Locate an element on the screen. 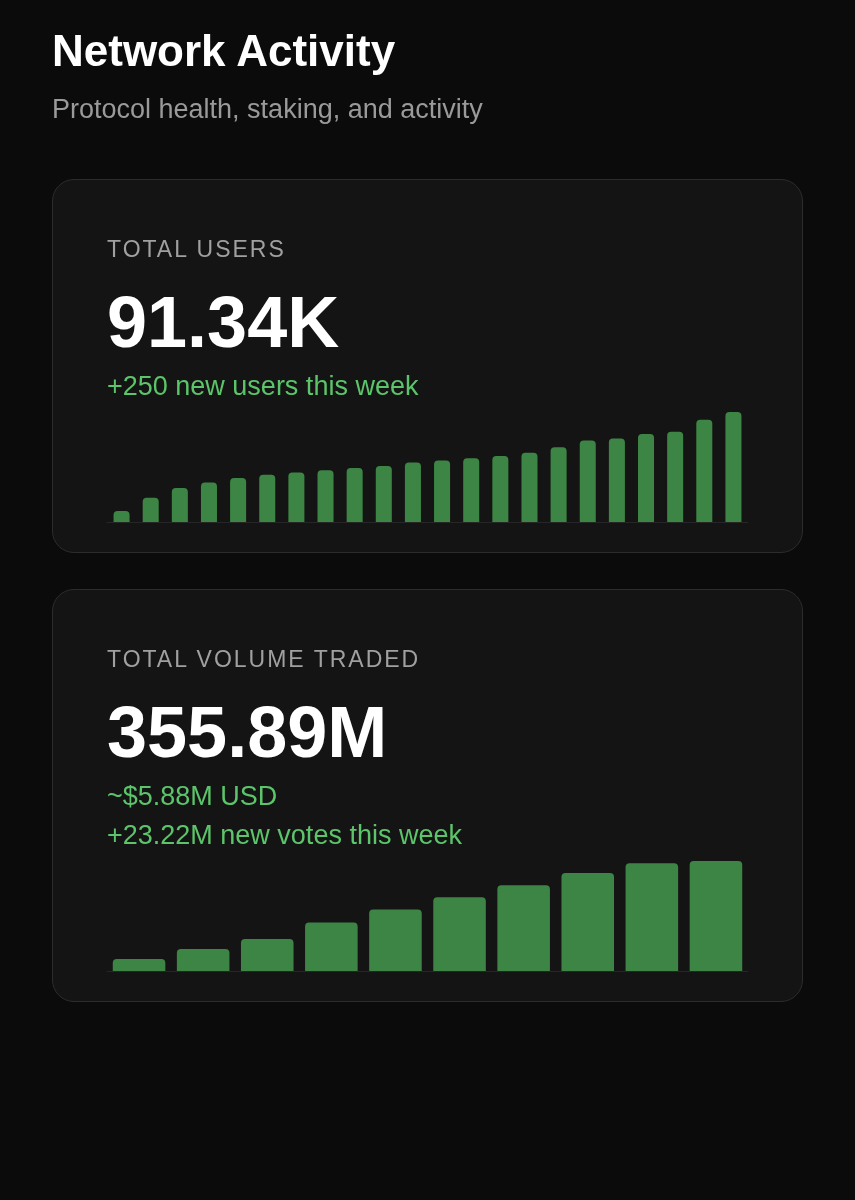 Image resolution: width=855 pixels, height=1200 pixels. text: ~$5.88M USD is located at coordinates (193, 796).